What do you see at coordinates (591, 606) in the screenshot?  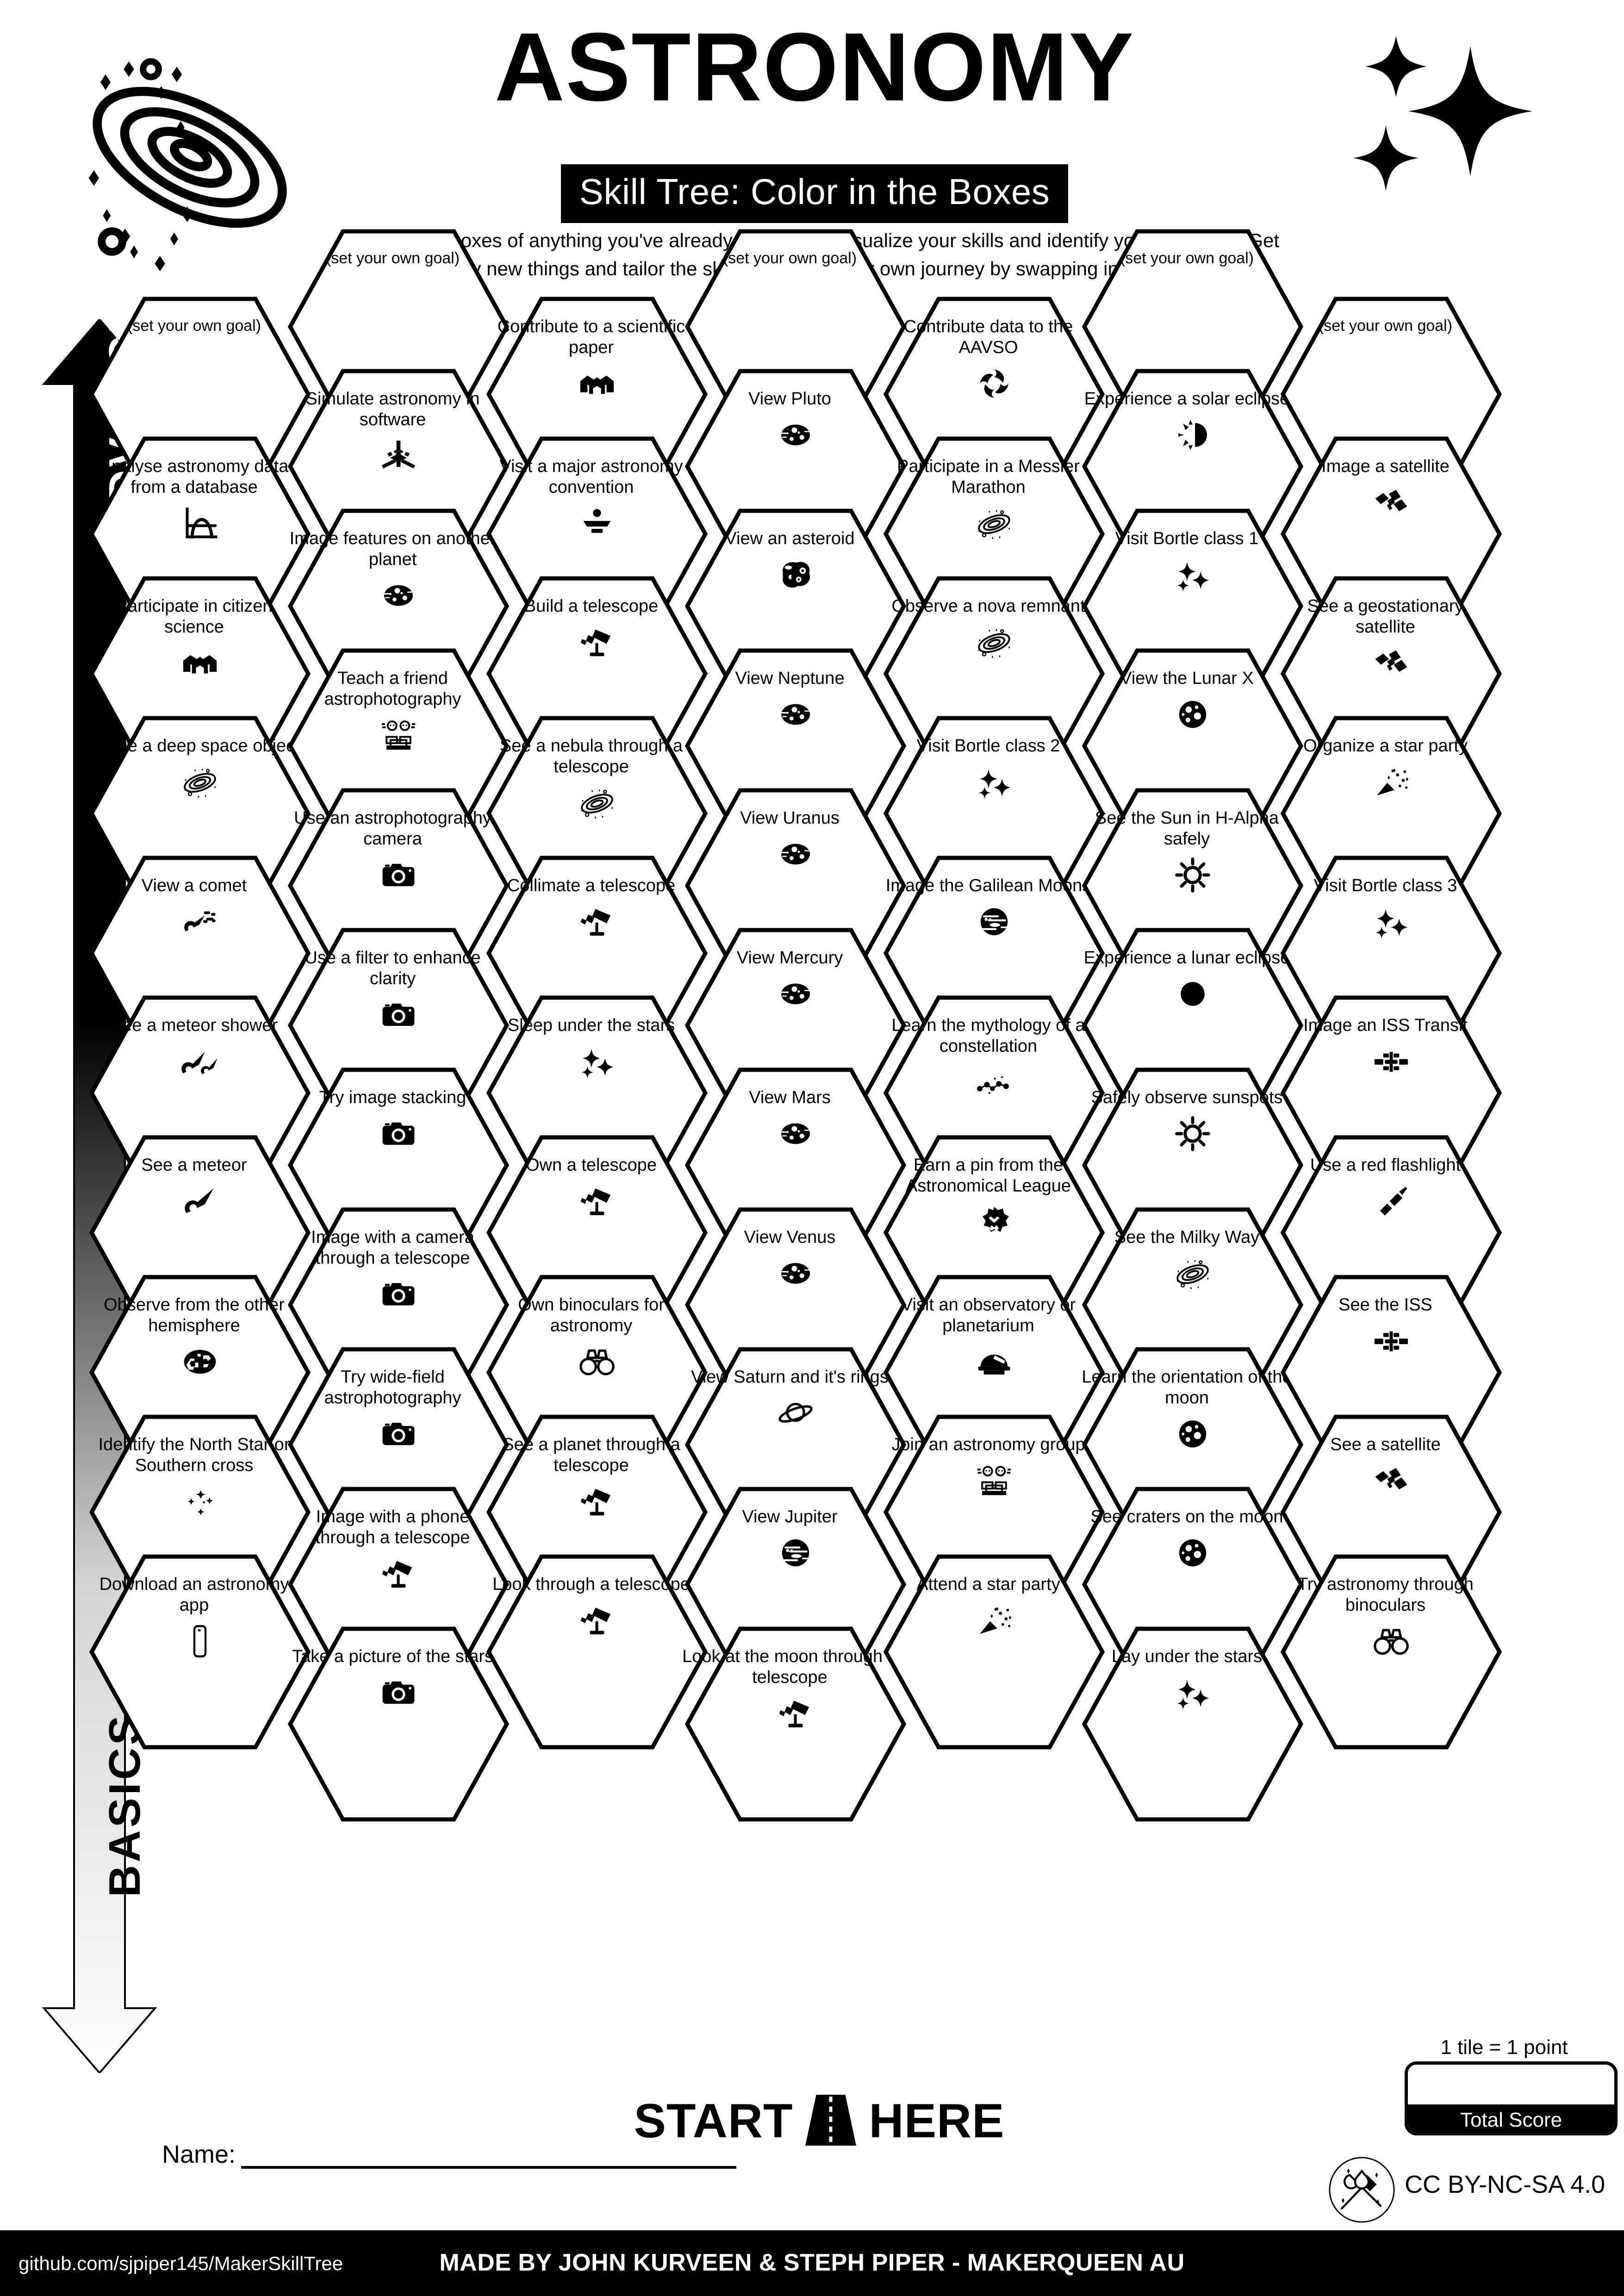 I see `skill-tile-label: Build a telescope` at bounding box center [591, 606].